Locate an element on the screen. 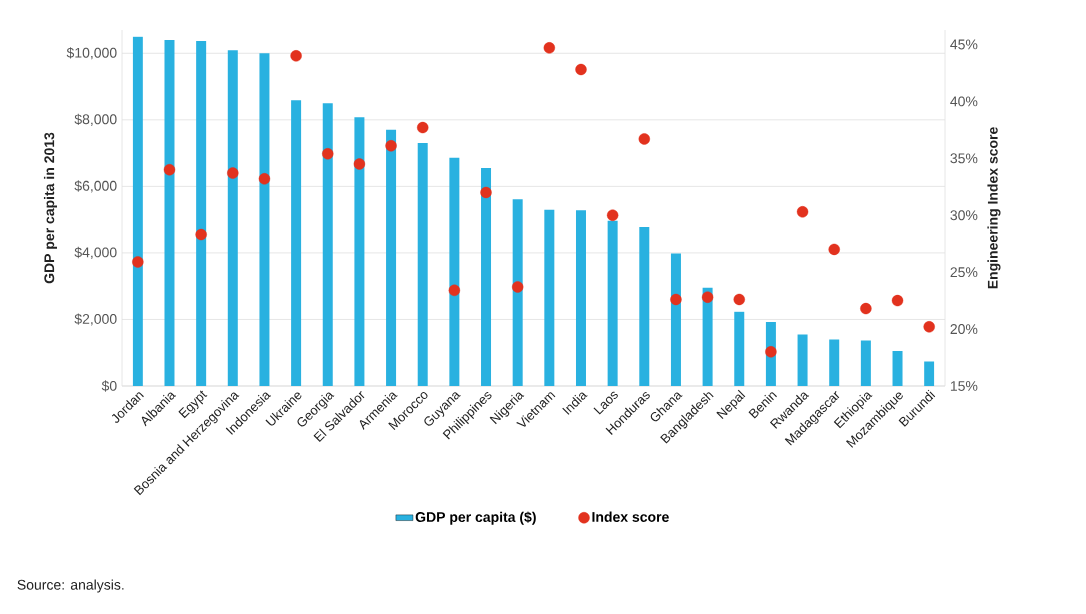  y2-axis-title: Engineering Index score is located at coordinates (994, 208).